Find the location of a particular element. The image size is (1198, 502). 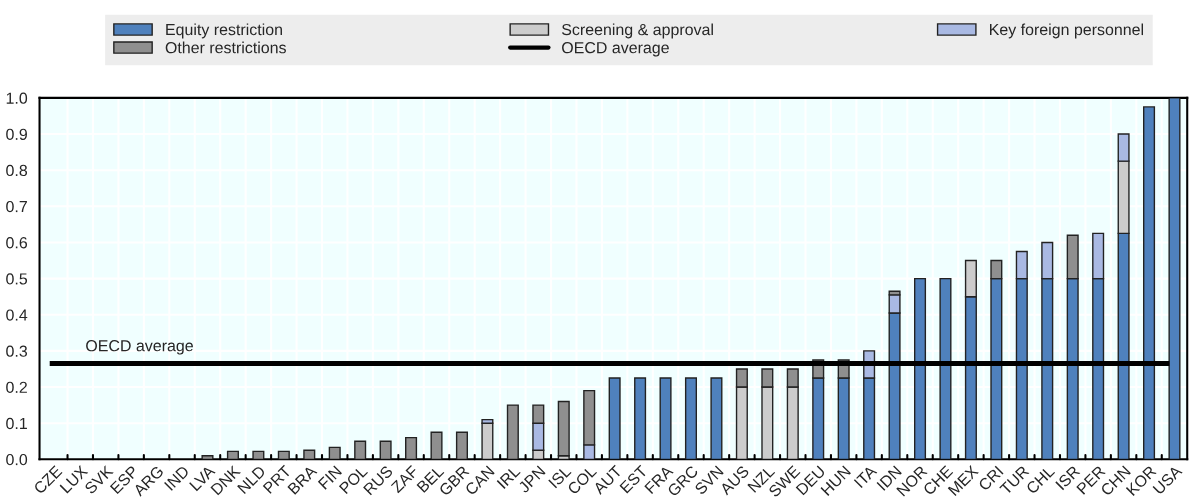

y-tick-label: 1.0 is located at coordinates (17, 98).